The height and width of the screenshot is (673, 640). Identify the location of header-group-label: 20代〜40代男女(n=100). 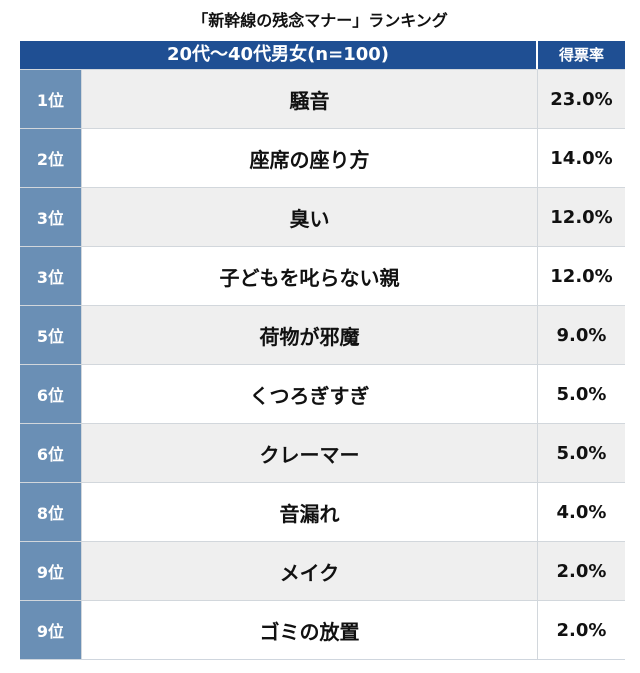
(279, 55).